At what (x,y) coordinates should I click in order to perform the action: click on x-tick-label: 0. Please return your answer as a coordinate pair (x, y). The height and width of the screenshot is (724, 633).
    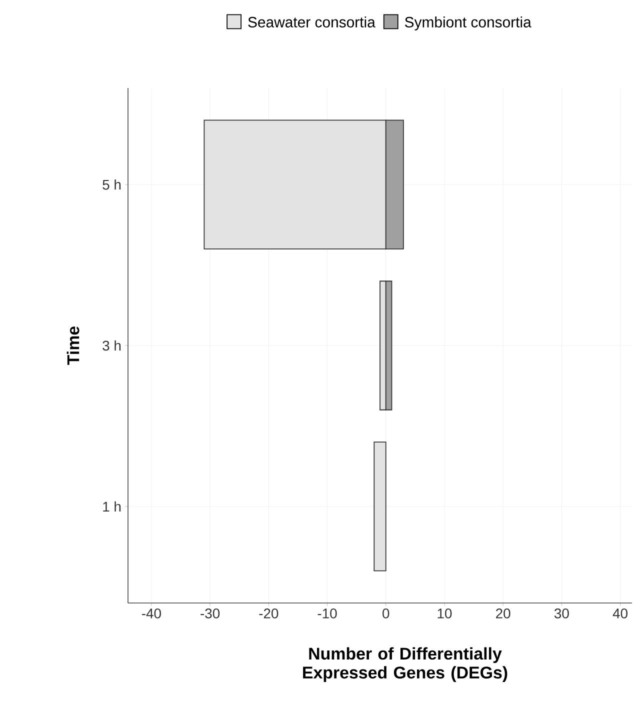
    Looking at the image, I should click on (386, 613).